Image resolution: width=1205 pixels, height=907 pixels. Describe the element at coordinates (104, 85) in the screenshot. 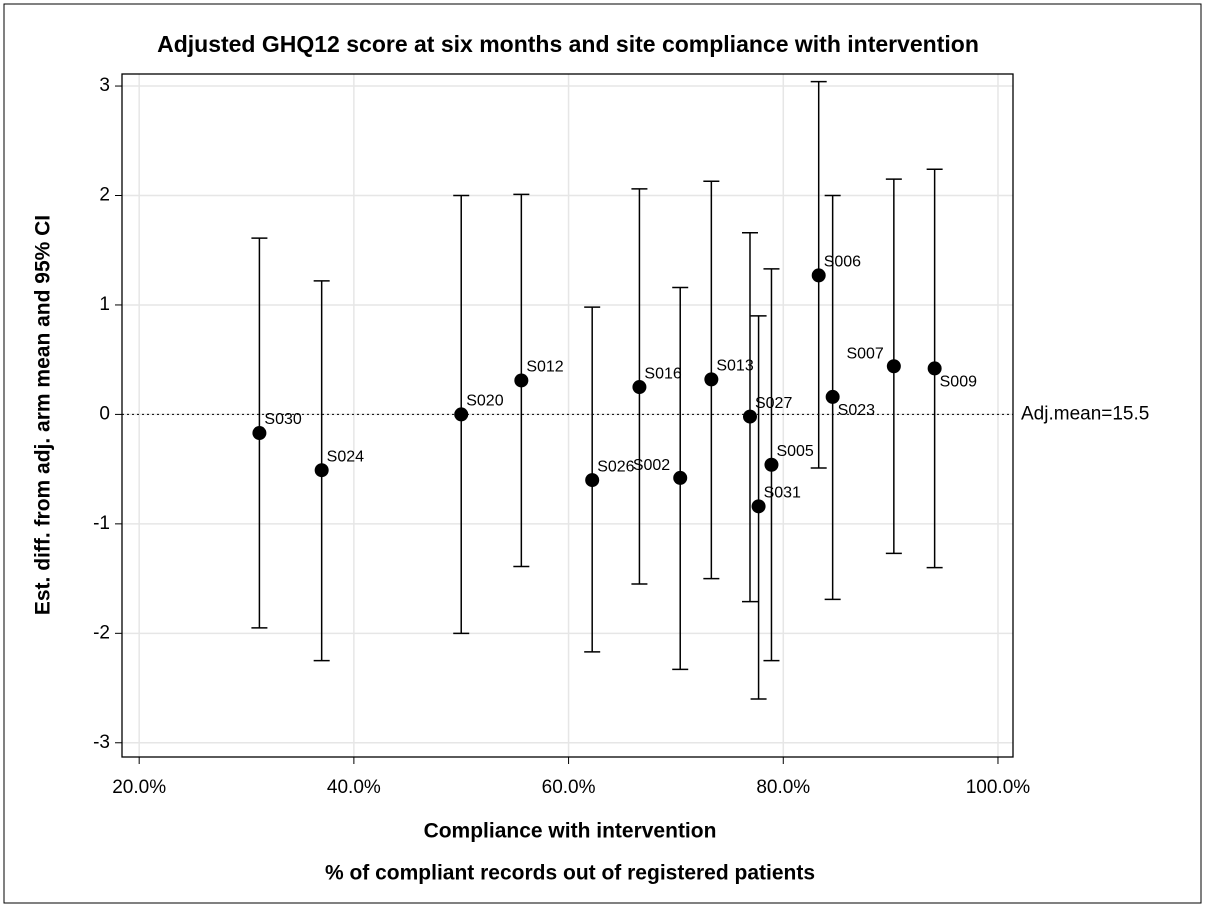

I see `y-tick-label: 3` at that location.